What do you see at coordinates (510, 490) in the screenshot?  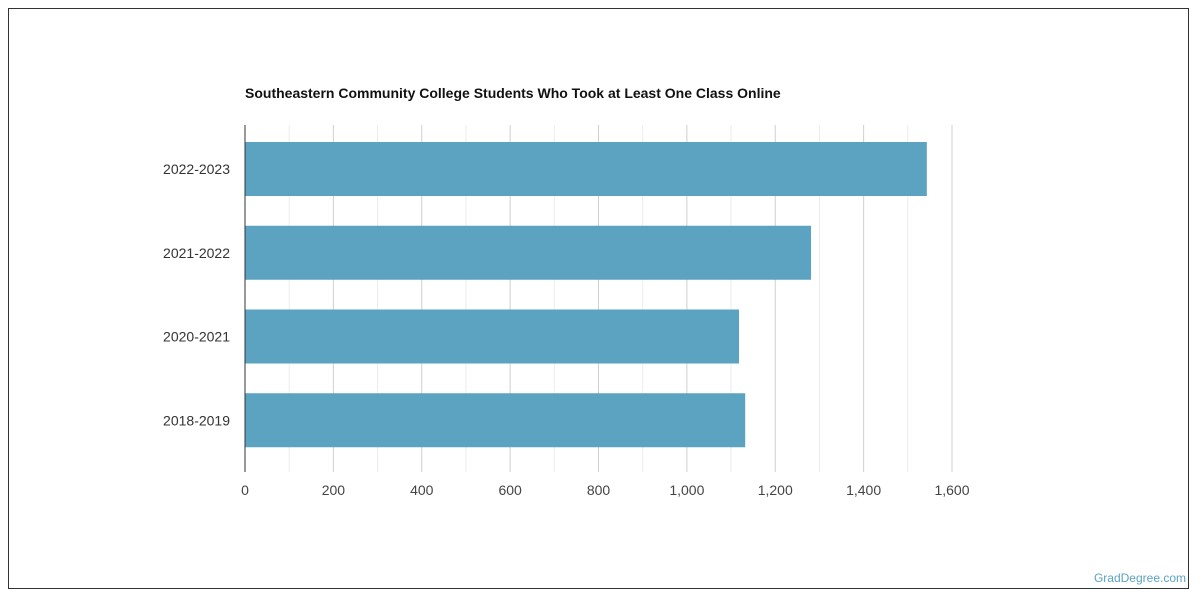 I see `x-tick-label: 600` at bounding box center [510, 490].